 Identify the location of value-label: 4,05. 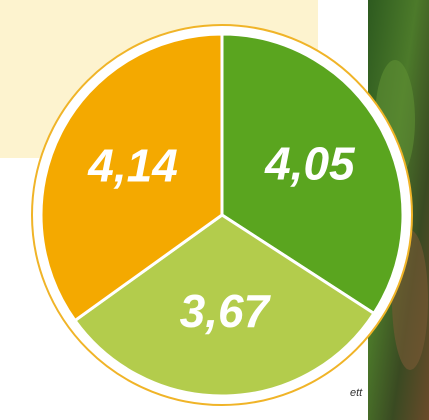
(310, 163).